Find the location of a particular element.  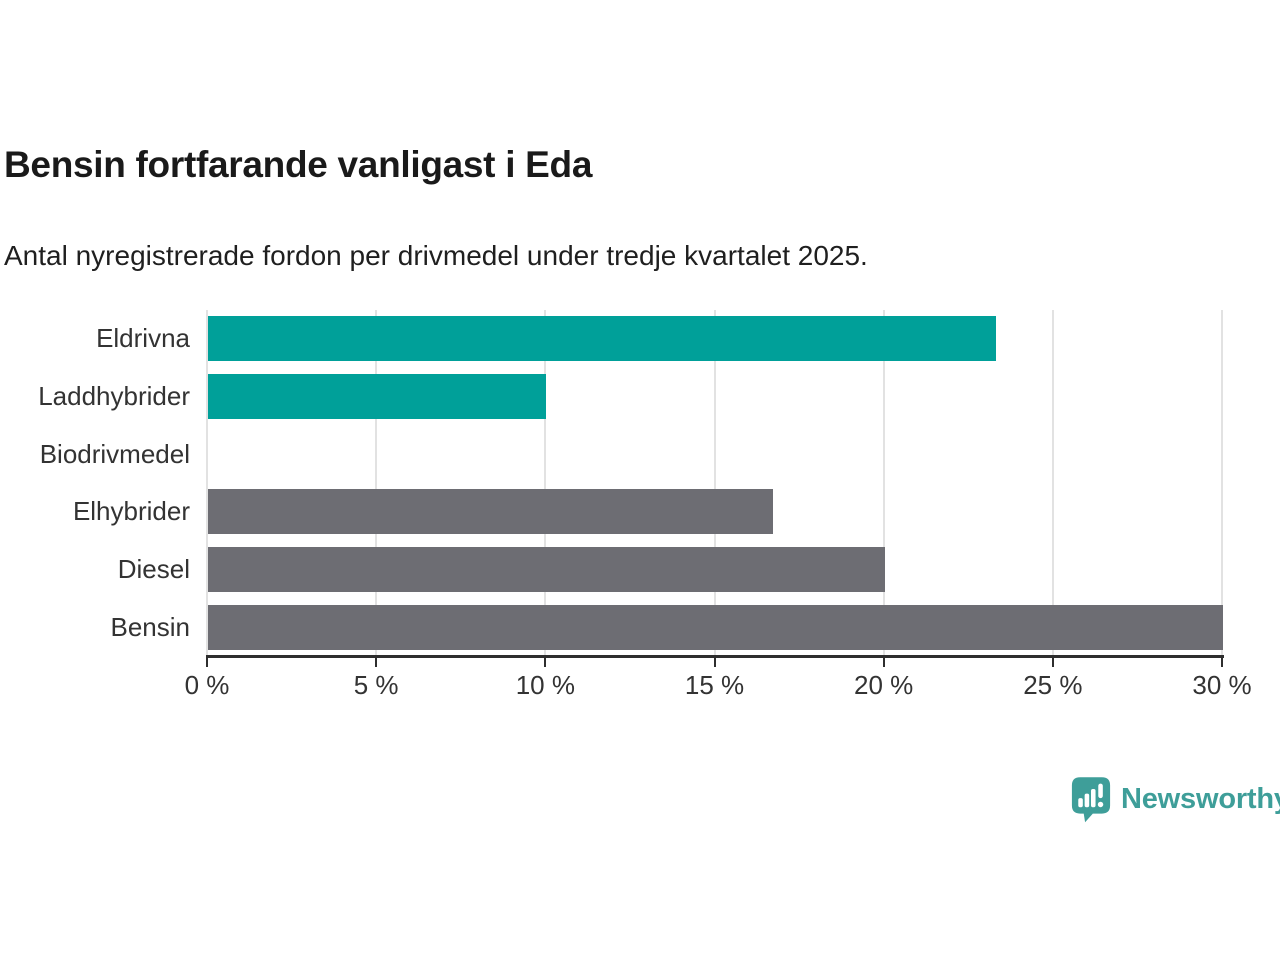

axis-label-eldrivna: Eldrivna is located at coordinates (143, 338).